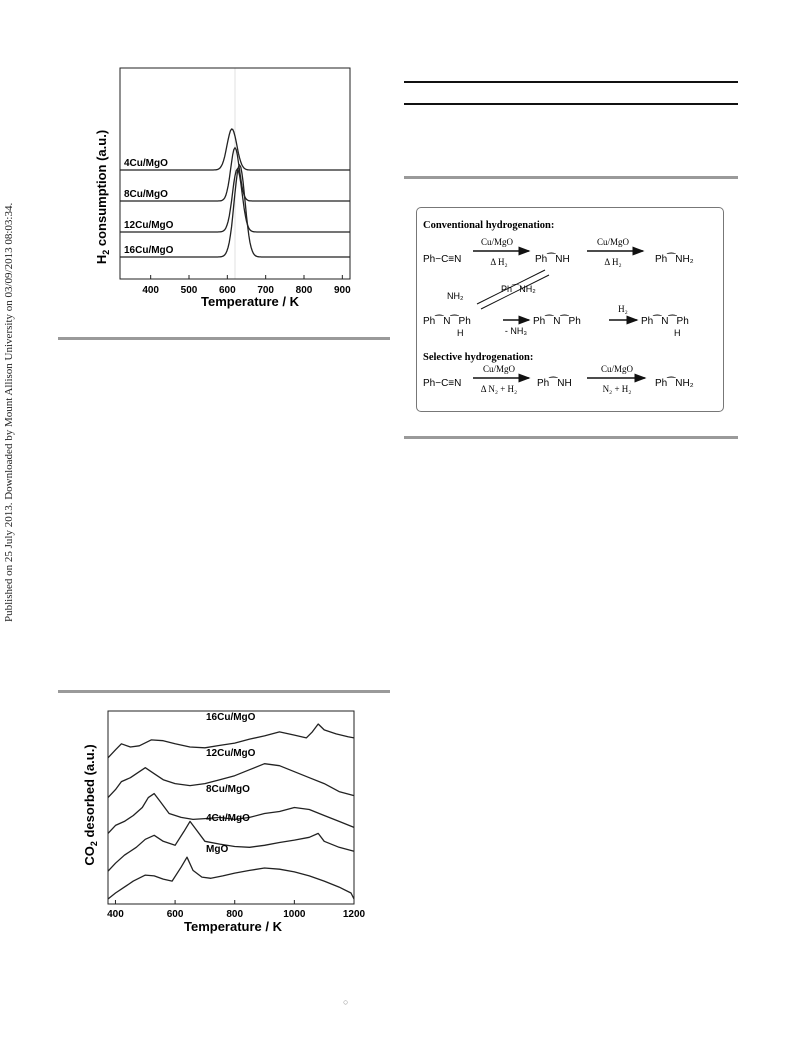  Describe the element at coordinates (265, 290) in the screenshot. I see `x-tick-label: 700` at that location.